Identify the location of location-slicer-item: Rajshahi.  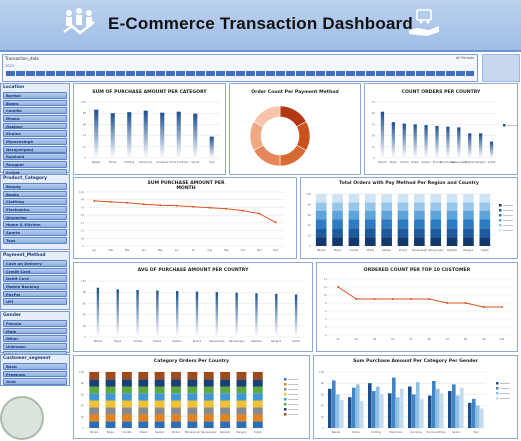
(35, 157).